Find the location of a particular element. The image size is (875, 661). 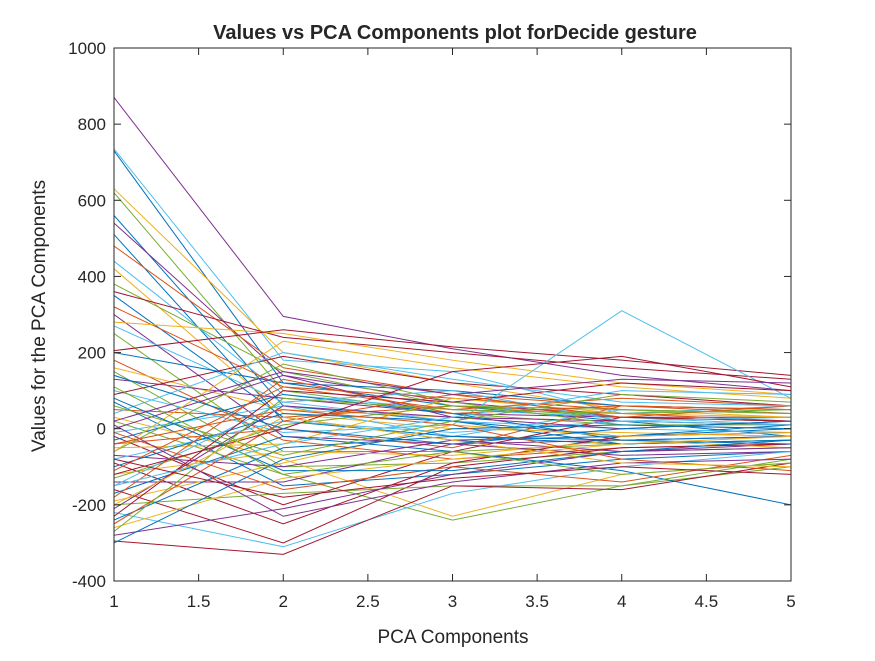

x-axis-label: PCA Components is located at coordinates (452, 637).